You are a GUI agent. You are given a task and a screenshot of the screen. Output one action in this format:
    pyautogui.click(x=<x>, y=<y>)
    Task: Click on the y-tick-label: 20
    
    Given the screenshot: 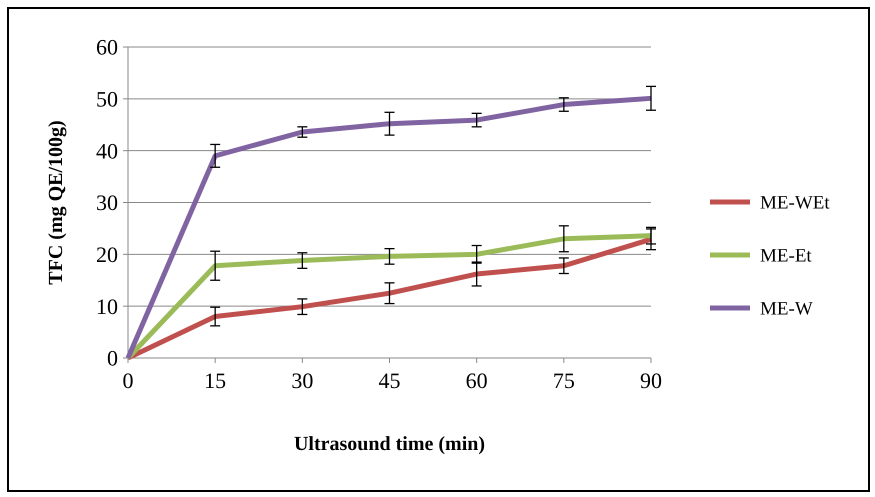 What is the action you would take?
    pyautogui.click(x=107, y=255)
    